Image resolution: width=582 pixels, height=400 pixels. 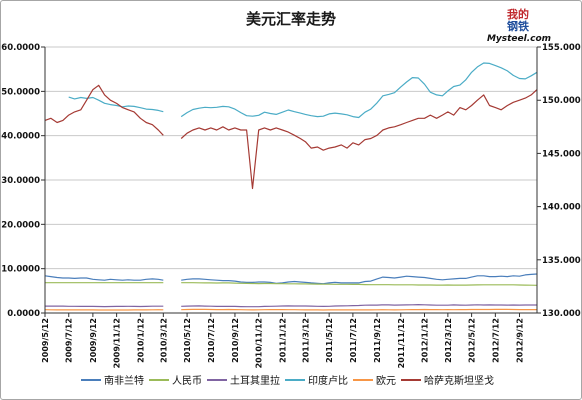 What do you see at coordinates (459, 380) in the screenshot?
I see `legend-label: 哈萨克斯坦坚戈` at bounding box center [459, 380].